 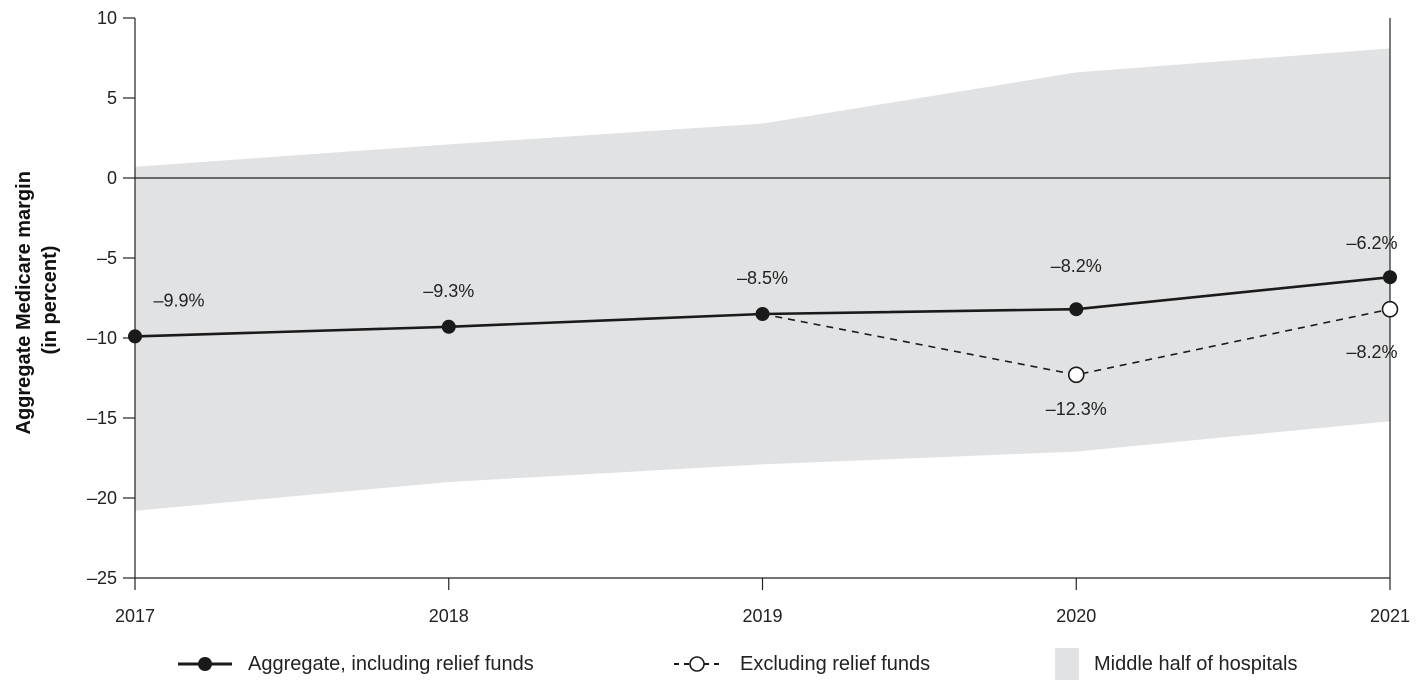 I want to click on legend-item-band: Middle half of hospitals, so click(x=1176, y=664).